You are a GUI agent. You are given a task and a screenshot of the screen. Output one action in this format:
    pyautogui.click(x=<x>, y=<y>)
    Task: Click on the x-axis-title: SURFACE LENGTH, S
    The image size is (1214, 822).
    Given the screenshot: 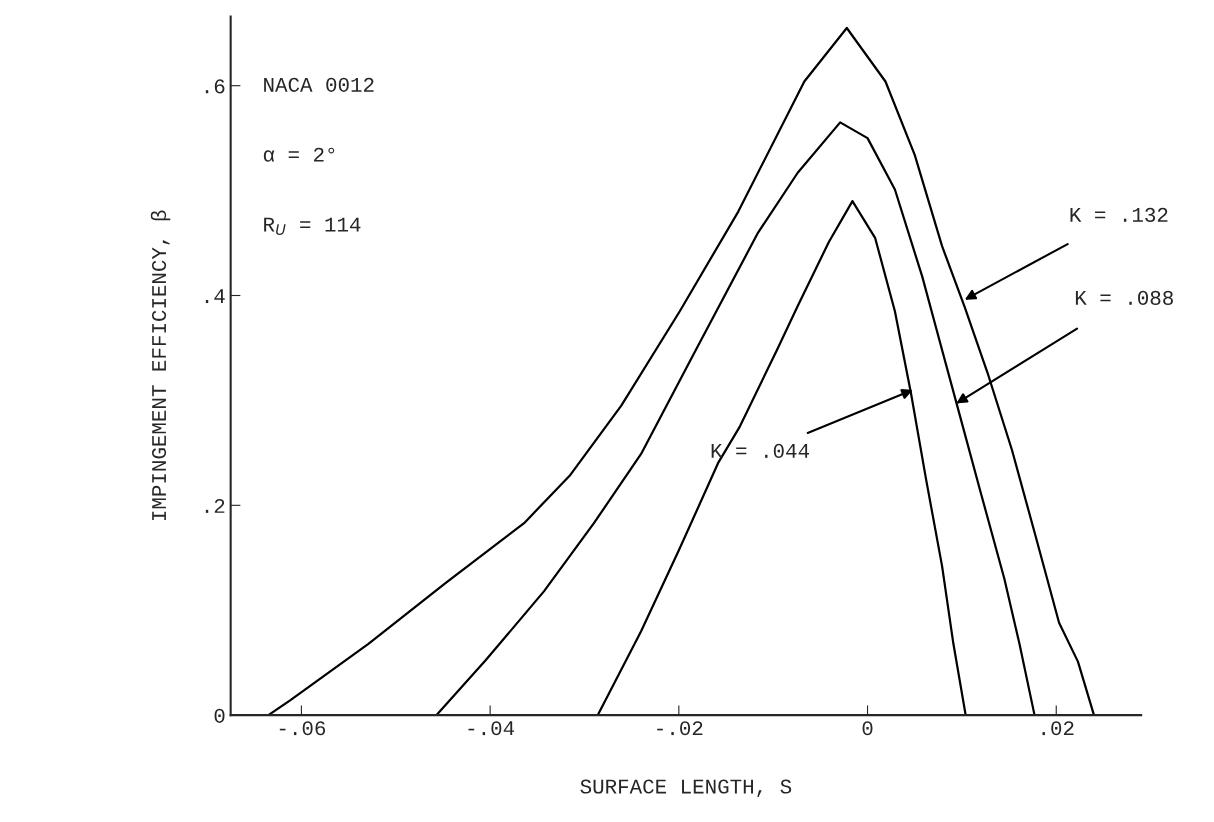 What is the action you would take?
    pyautogui.click(x=686, y=788)
    